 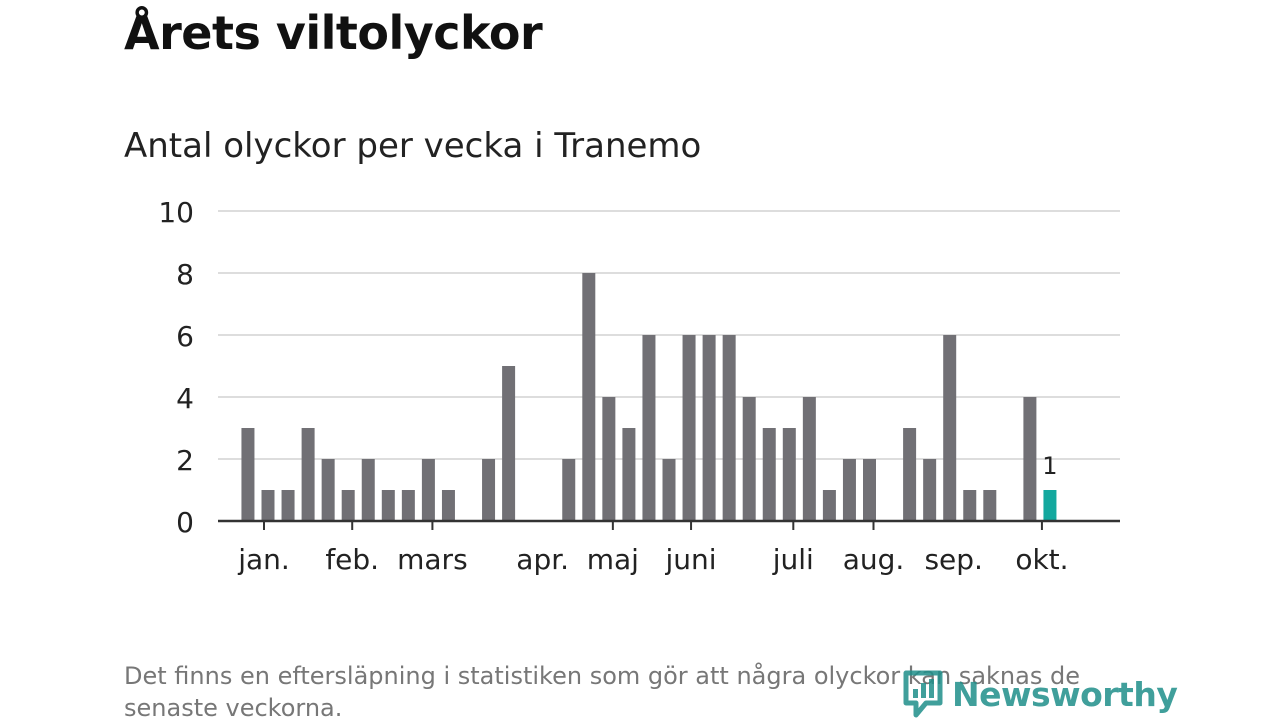 What do you see at coordinates (185, 336) in the screenshot?
I see `y-tick-label-6: 6` at bounding box center [185, 336].